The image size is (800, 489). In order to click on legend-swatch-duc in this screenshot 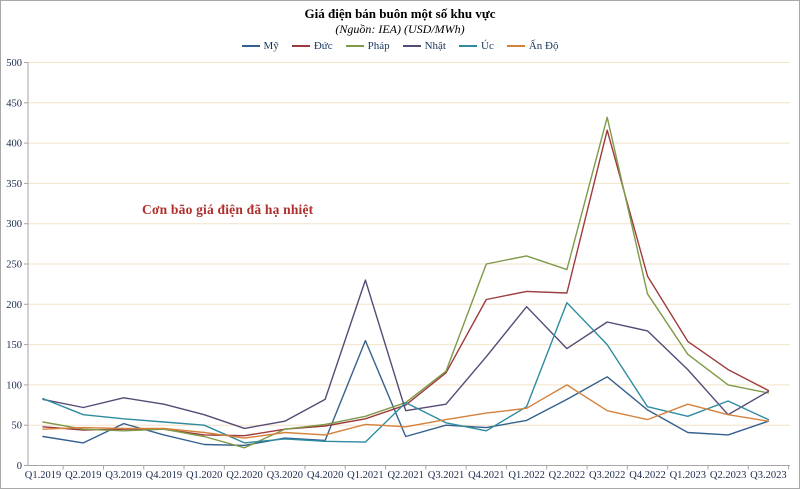, I will do `click(300, 46)`.